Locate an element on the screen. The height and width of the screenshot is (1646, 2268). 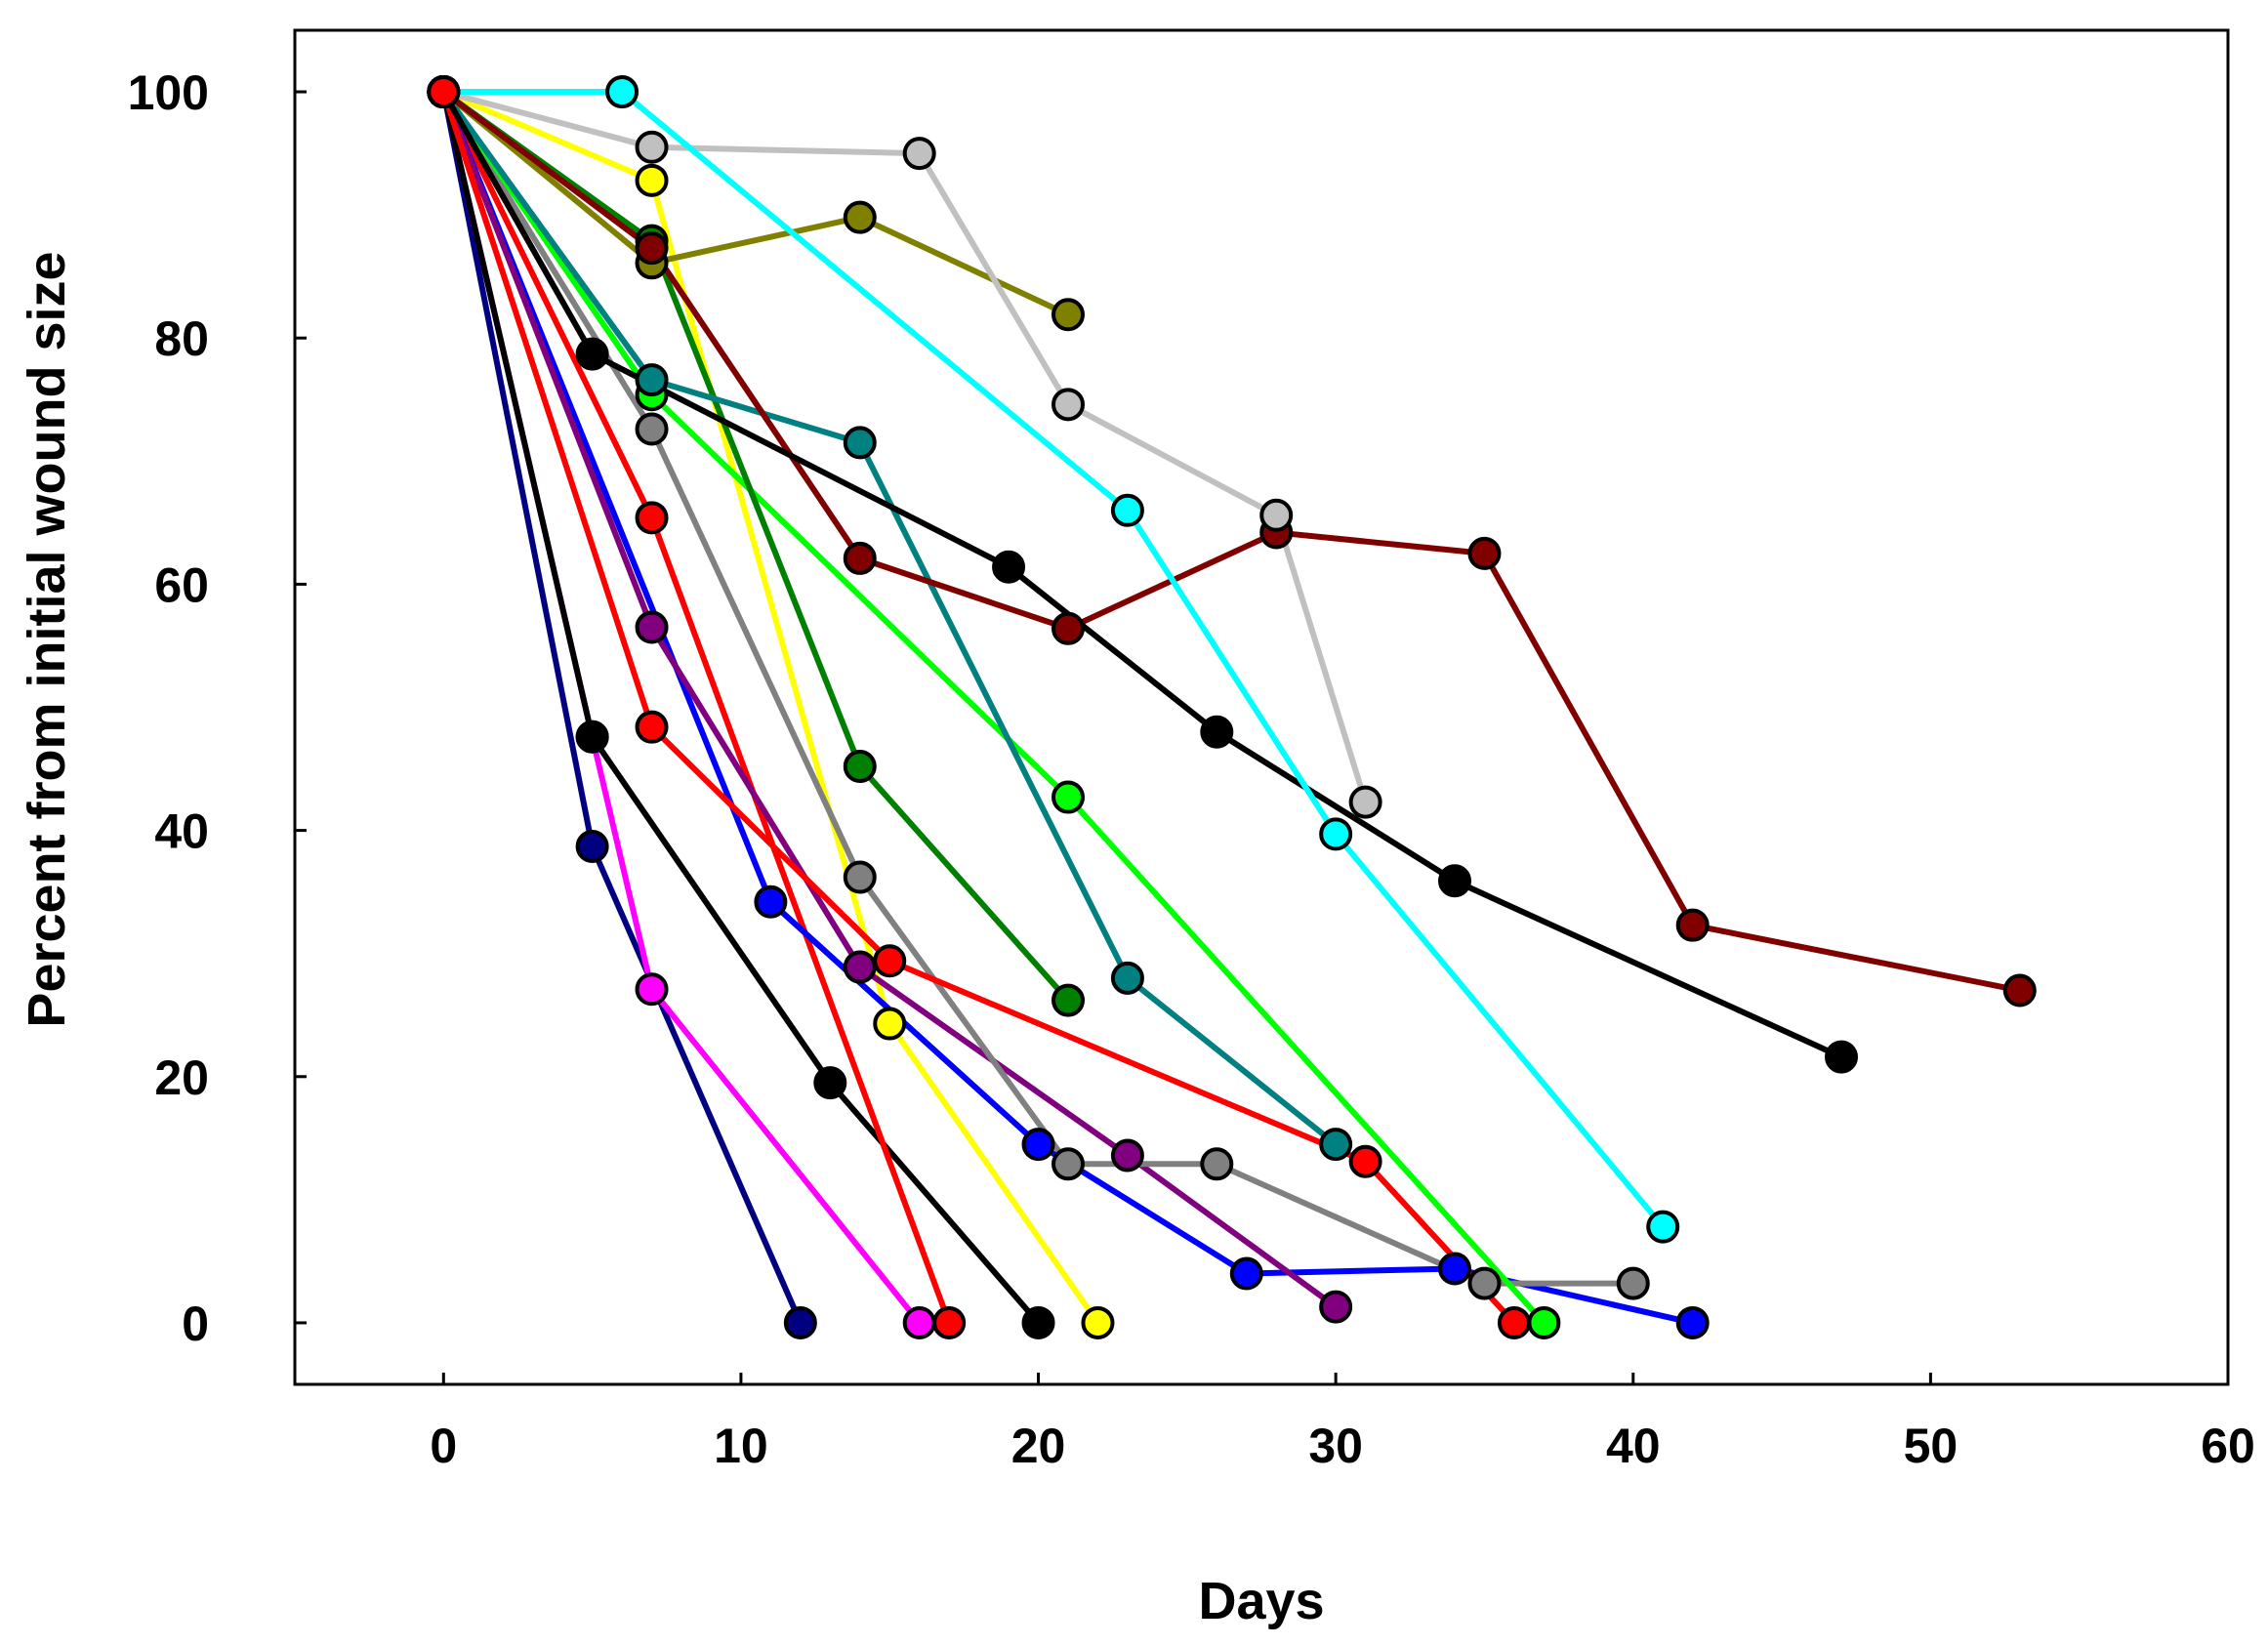
x-axis-title: Days is located at coordinates (1261, 1601).